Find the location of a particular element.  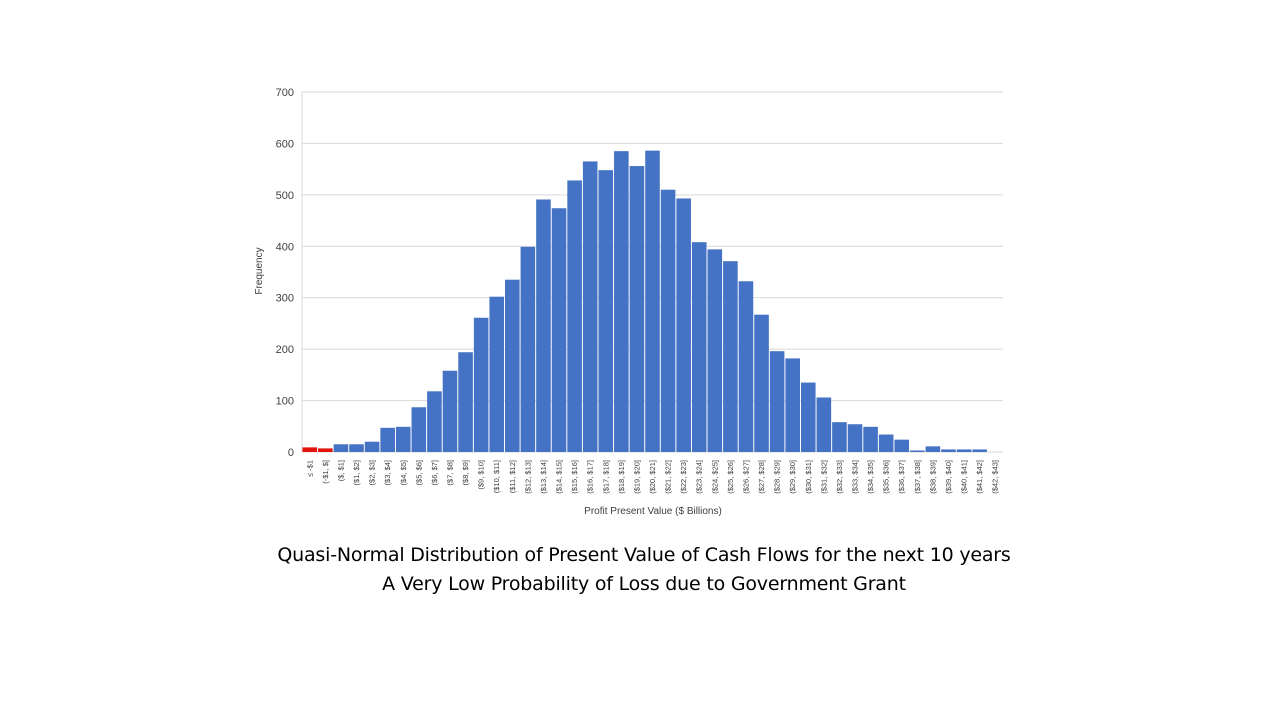

x-tick-label: ≤ -$1 is located at coordinates (309, 468).